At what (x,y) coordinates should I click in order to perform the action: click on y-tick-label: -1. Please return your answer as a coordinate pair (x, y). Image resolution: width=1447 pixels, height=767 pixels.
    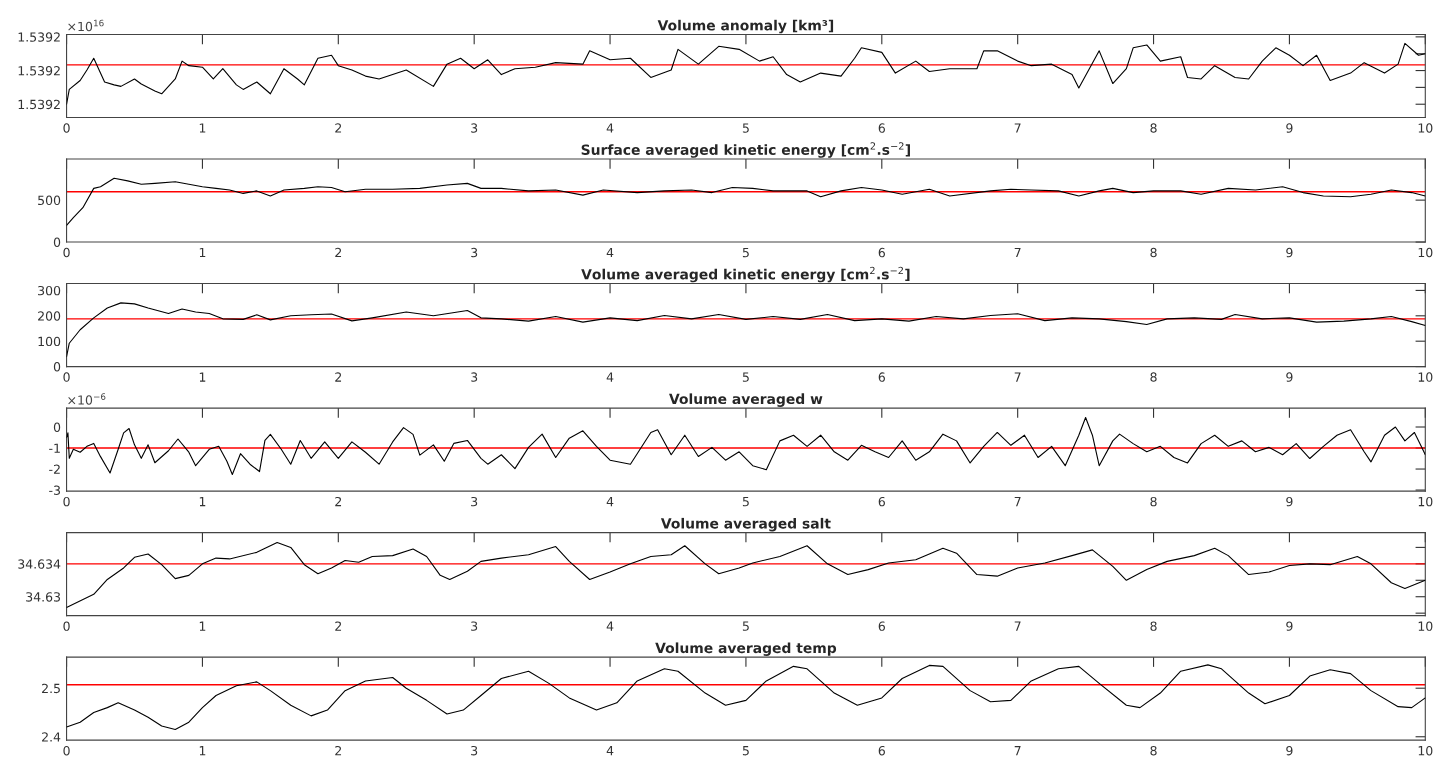
    Looking at the image, I should click on (54, 448).